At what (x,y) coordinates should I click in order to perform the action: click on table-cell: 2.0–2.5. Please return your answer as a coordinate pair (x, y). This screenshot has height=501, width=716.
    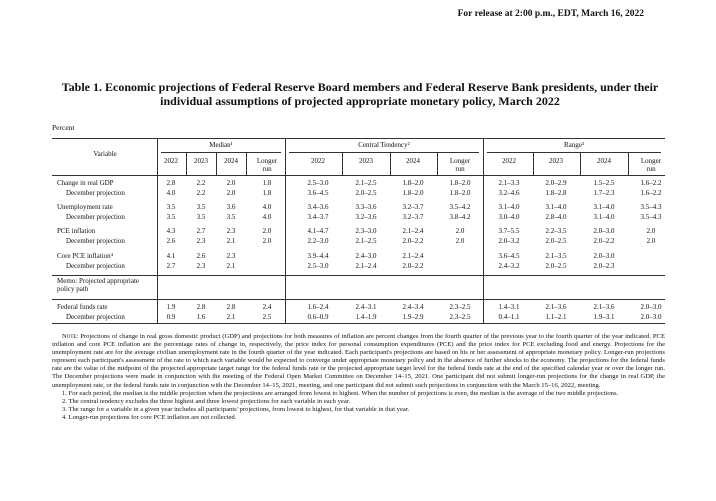
    Looking at the image, I should click on (366, 193).